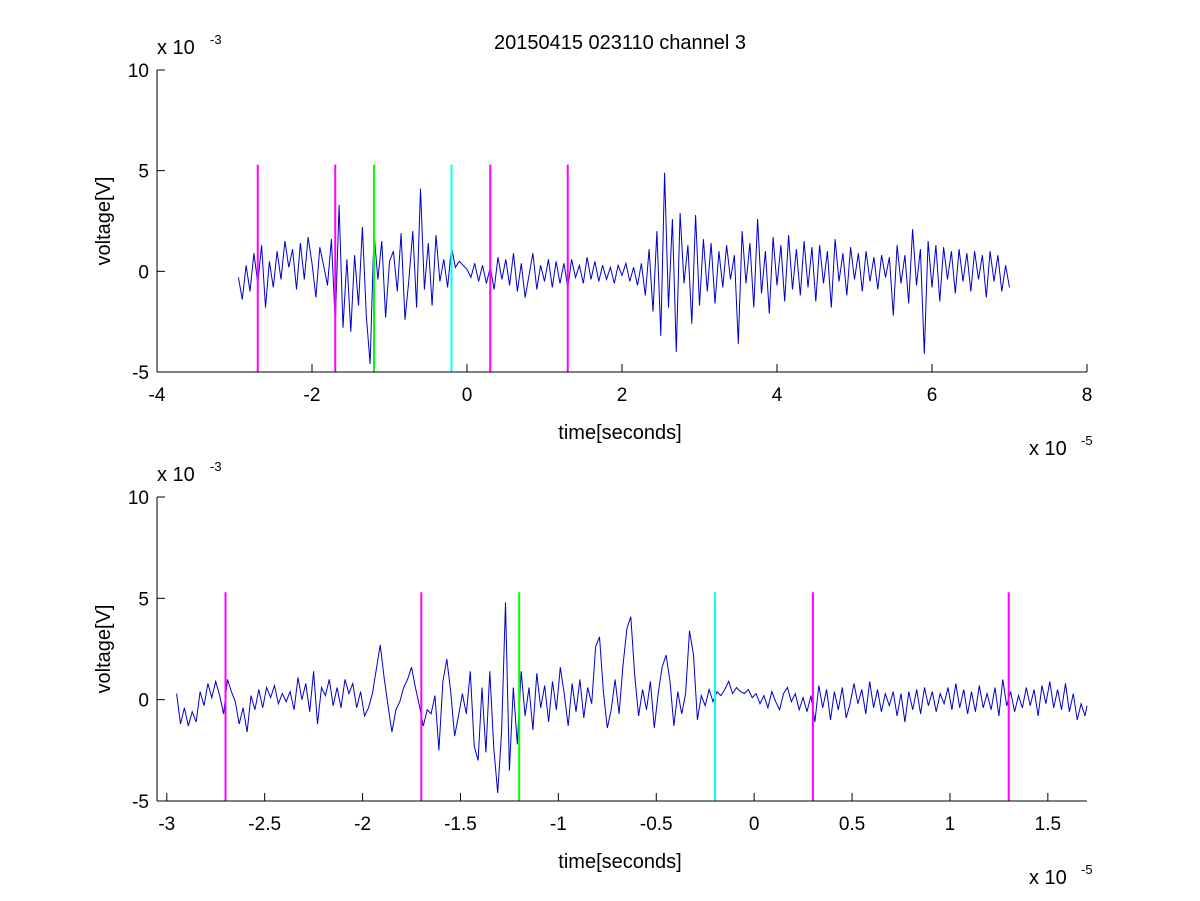  Describe the element at coordinates (1087, 395) in the screenshot. I see `x-tick-label: 8` at that location.